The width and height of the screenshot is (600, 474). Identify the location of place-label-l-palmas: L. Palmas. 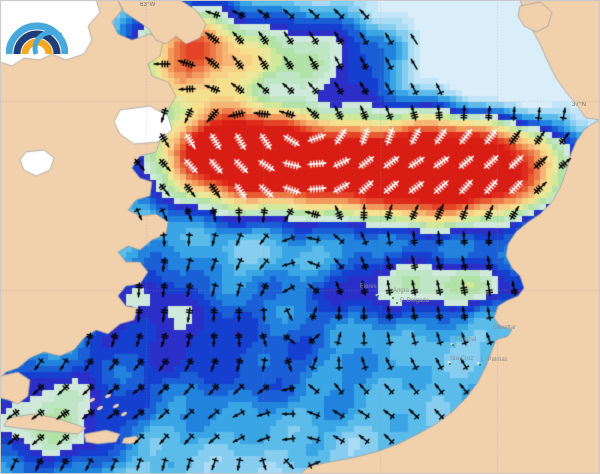
(494, 360).